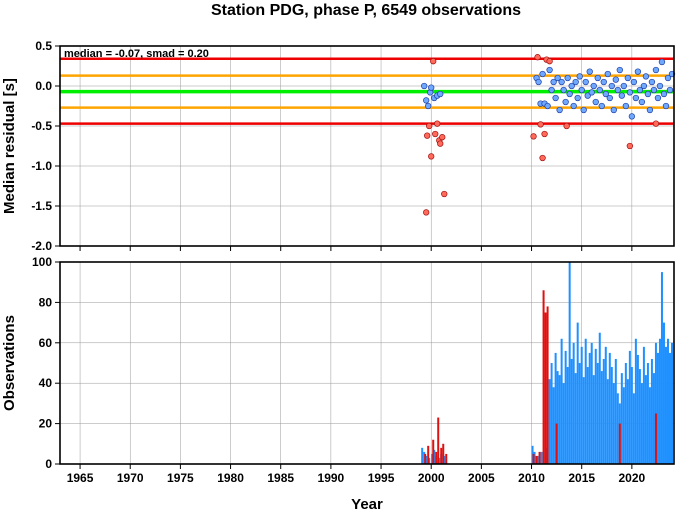 The image size is (678, 511). What do you see at coordinates (230, 478) in the screenshot?
I see `x-tick-label: 1980` at bounding box center [230, 478].